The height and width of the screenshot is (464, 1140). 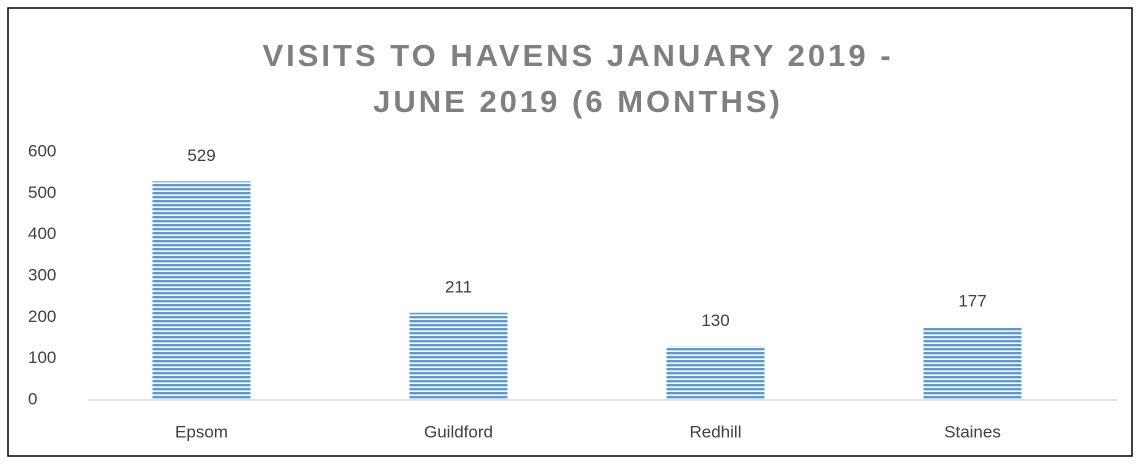 What do you see at coordinates (972, 431) in the screenshot?
I see `x-tick-label: Staines` at bounding box center [972, 431].